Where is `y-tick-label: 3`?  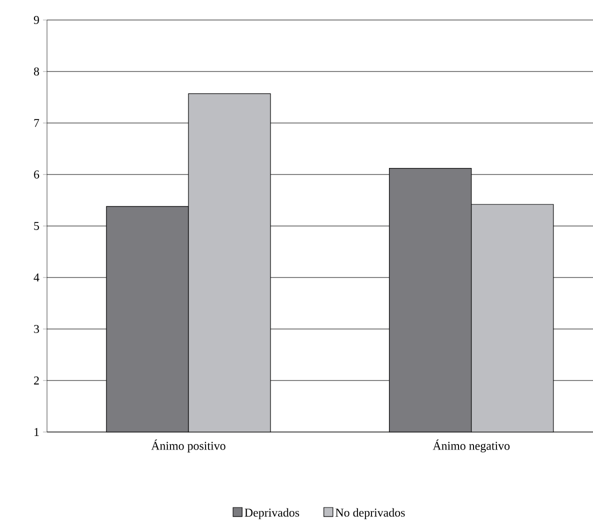
y-tick-label: 3 is located at coordinates (37, 329).